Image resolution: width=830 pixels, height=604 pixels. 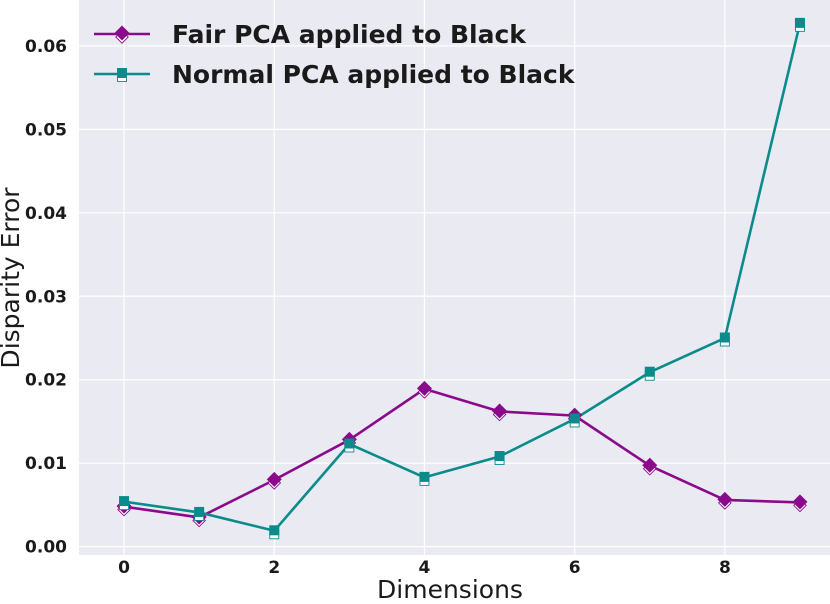 I want to click on y-tick-label: 0.01, so click(x=46, y=464).